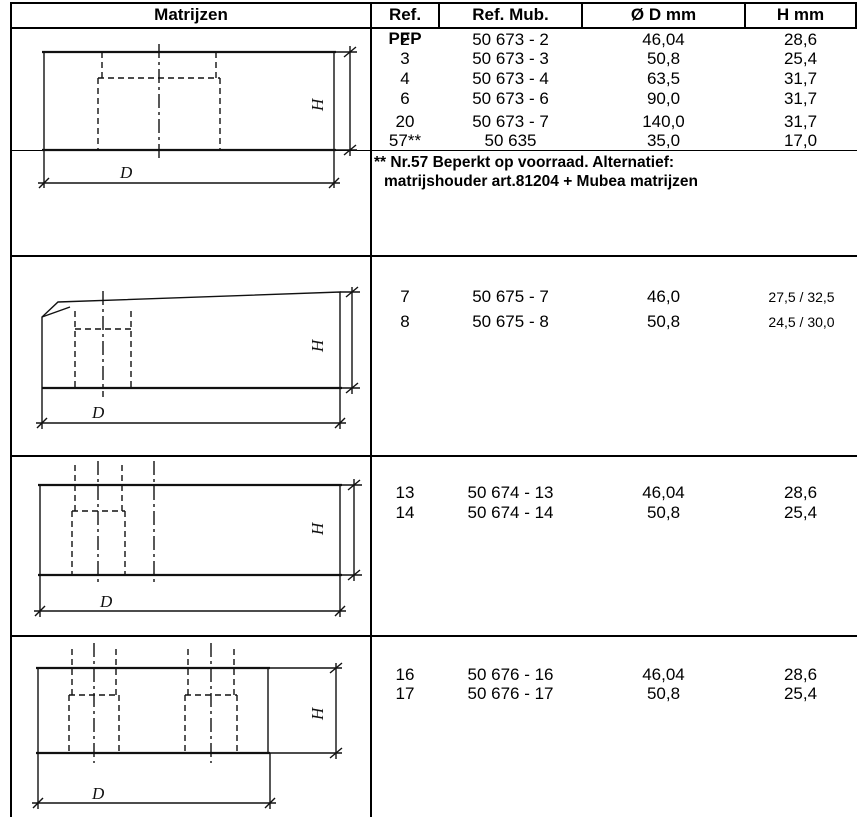  Describe the element at coordinates (405, 140) in the screenshot. I see `cell-ref-pfp: 57**` at that location.